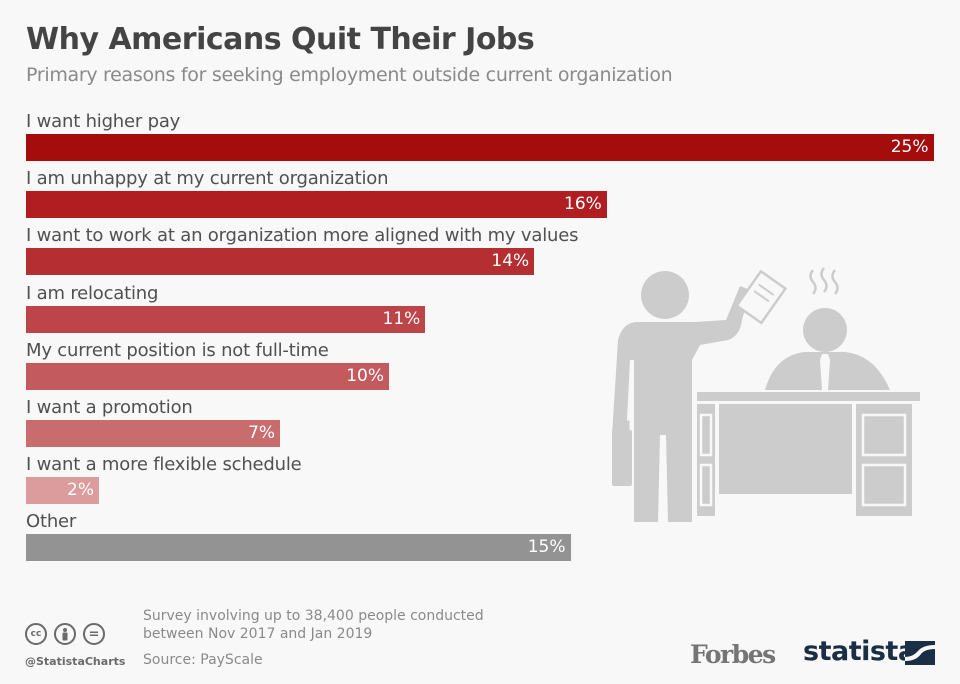 The image size is (960, 684). I want to click on license-icons: cc =, so click(65, 634).